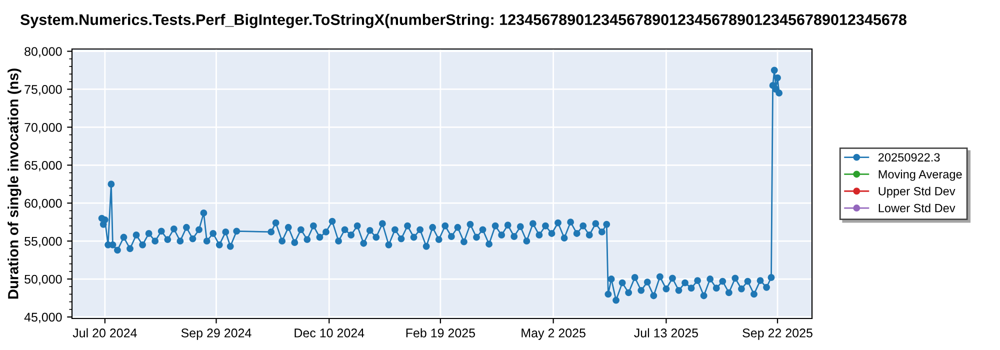 The image size is (1000, 350). I want to click on legend-label: Moving Average, so click(920, 175).